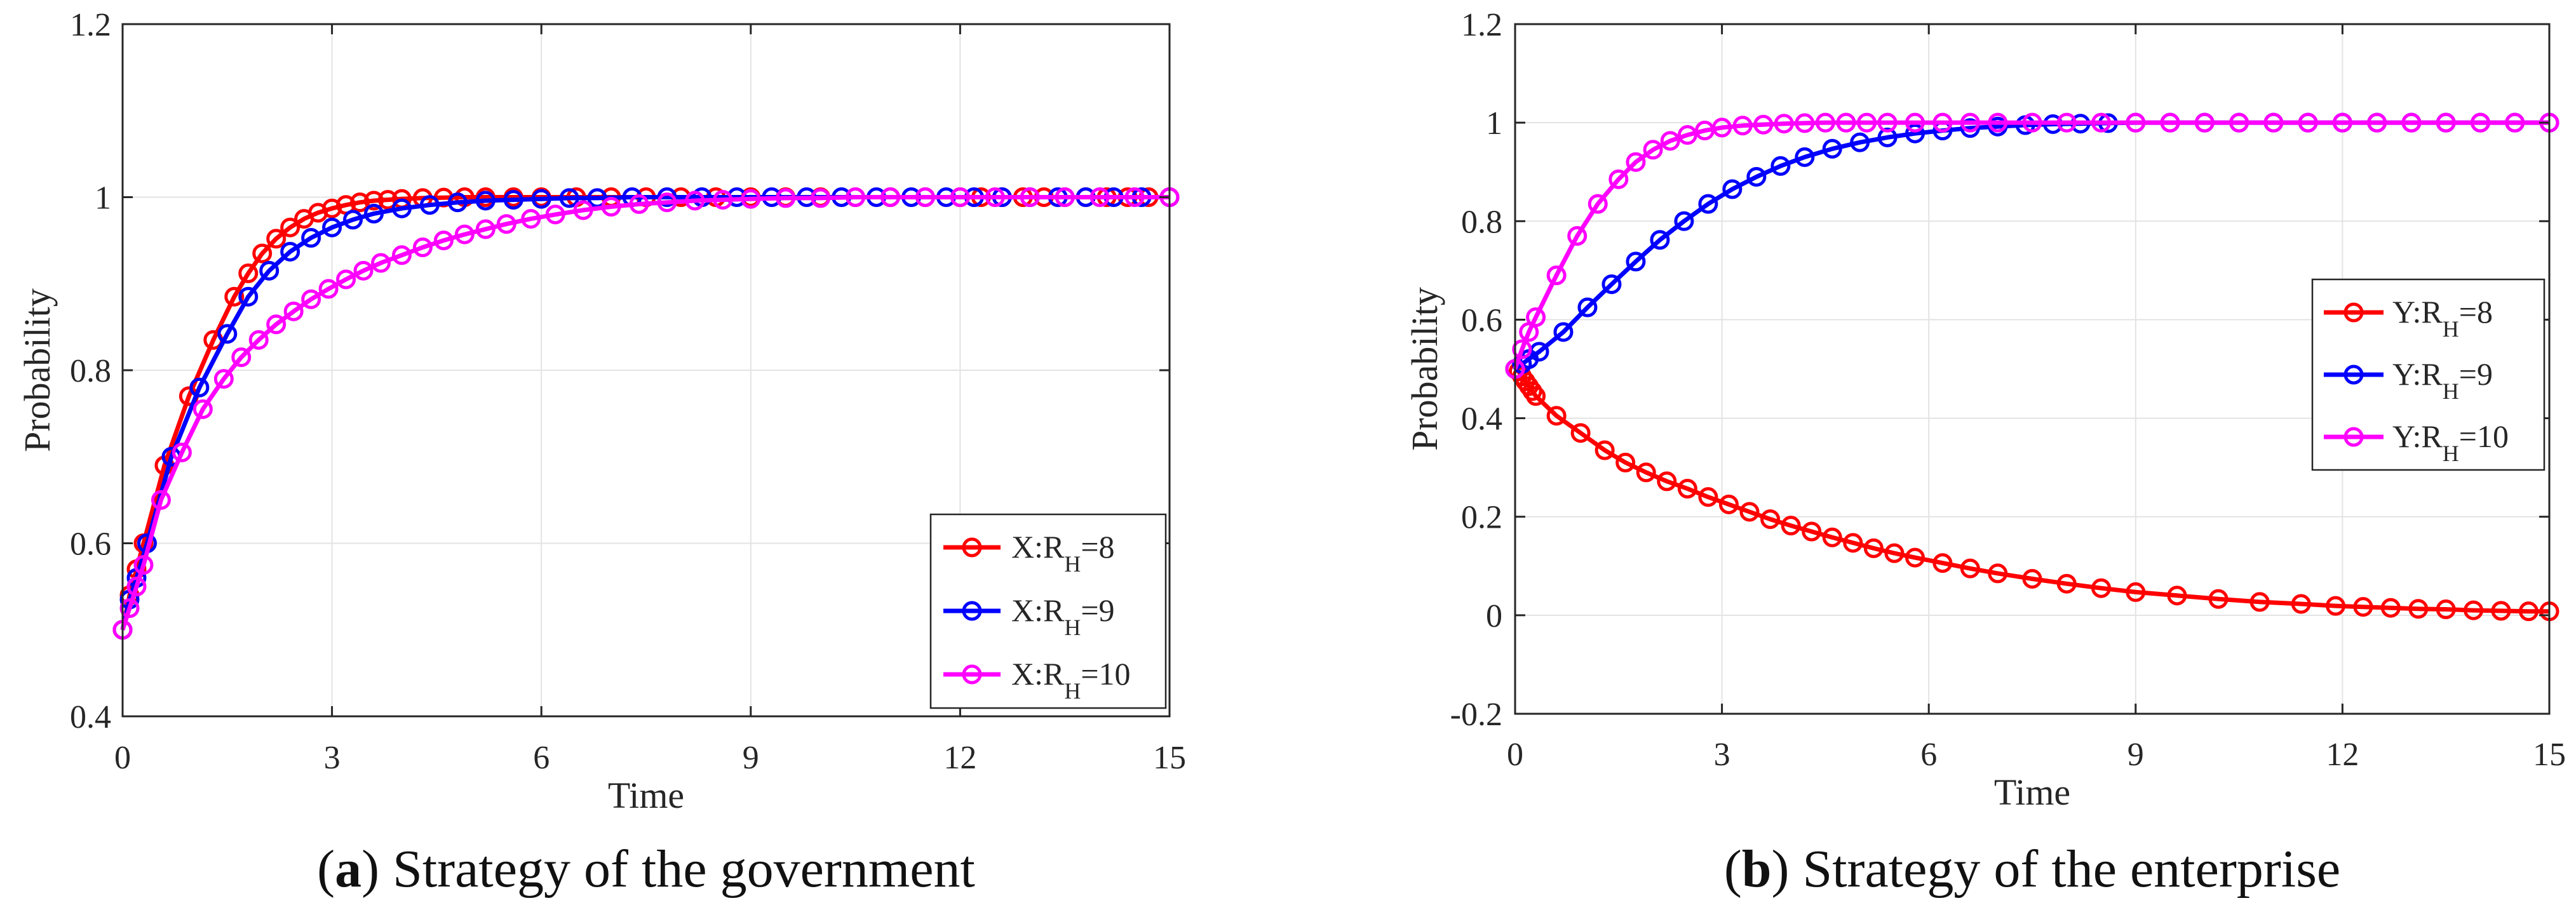  Describe the element at coordinates (2450, 442) in the screenshot. I see `legend-label: Y:RH=10` at that location.